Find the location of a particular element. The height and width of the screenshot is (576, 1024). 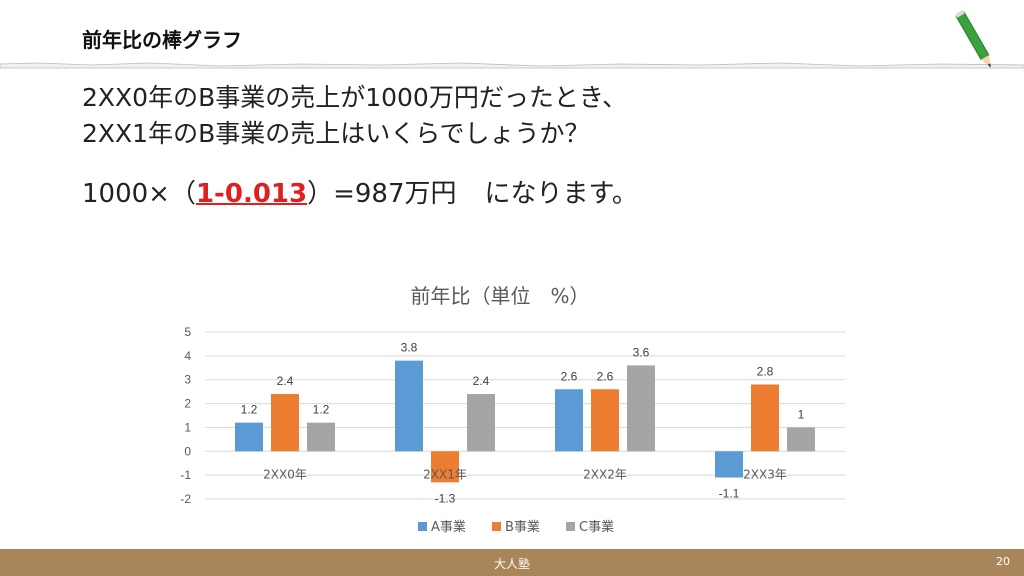

torn-paper-edge is located at coordinates (512, 65).